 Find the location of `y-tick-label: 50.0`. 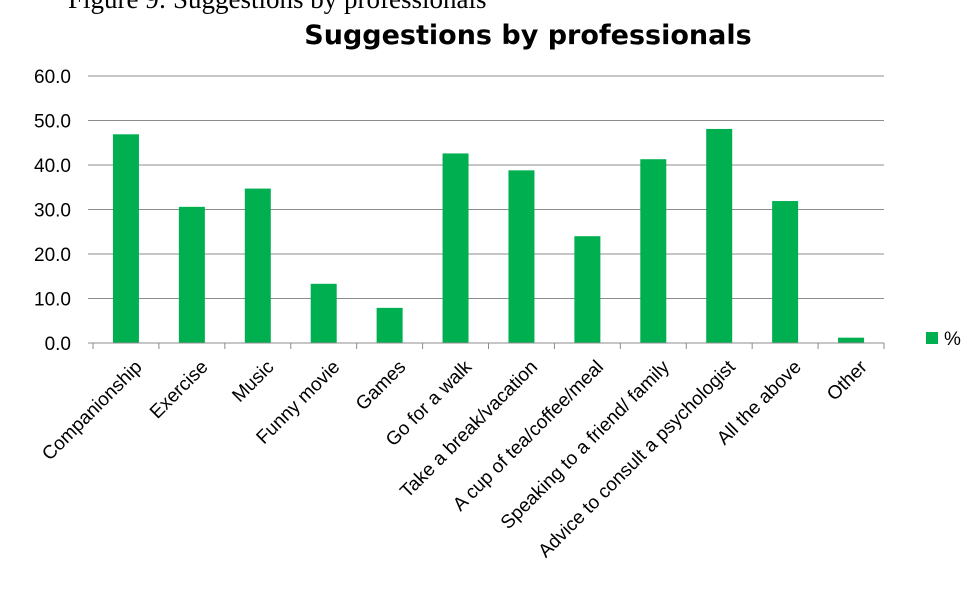

y-tick-label: 50.0 is located at coordinates (52, 122).